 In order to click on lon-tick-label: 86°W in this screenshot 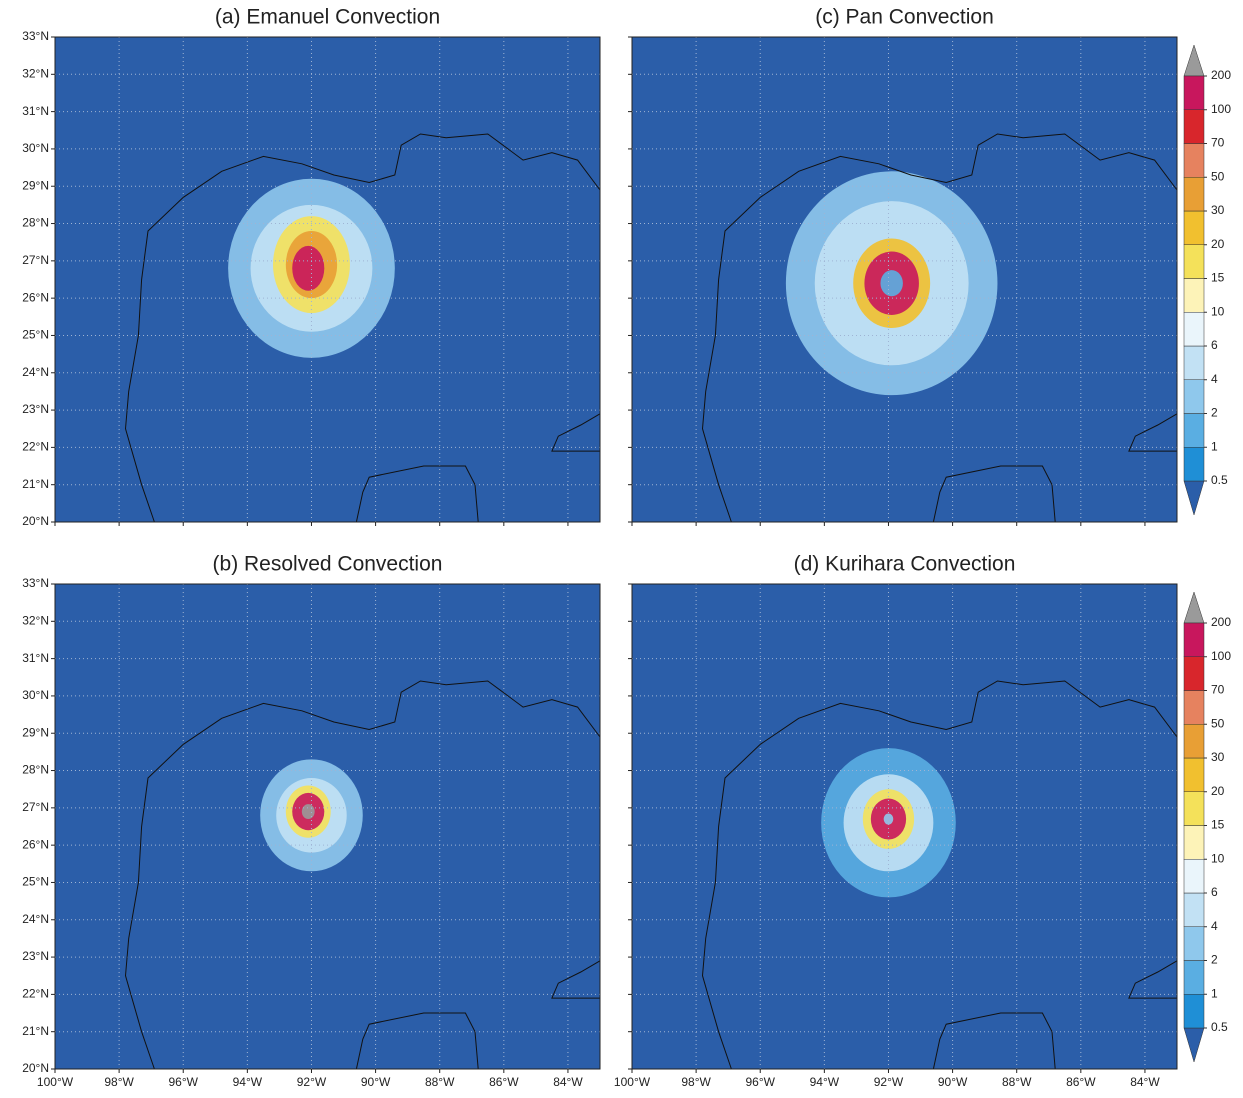, I will do `click(504, 1082)`.